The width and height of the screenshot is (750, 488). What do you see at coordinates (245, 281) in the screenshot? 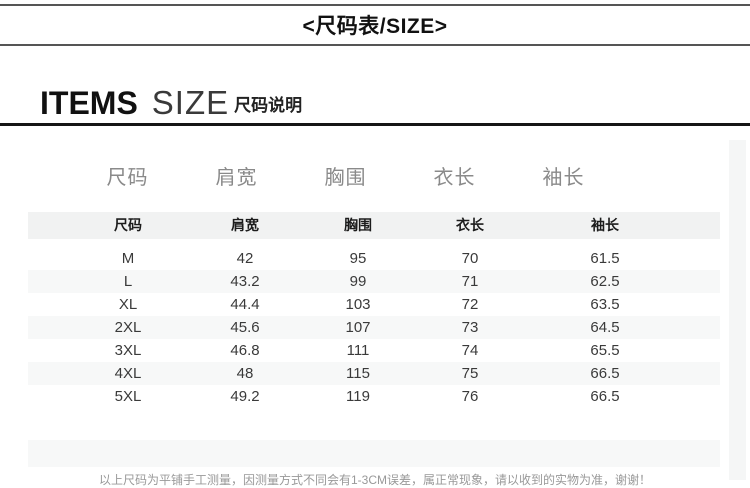
I see `table-cell: 43.2` at bounding box center [245, 281].